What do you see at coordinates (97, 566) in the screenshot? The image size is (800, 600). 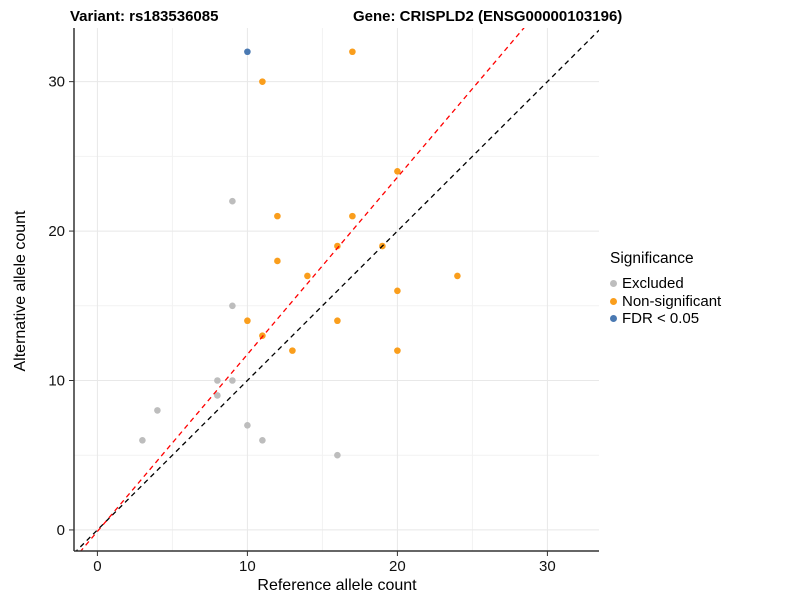 I see `x-tick-label: 0` at bounding box center [97, 566].